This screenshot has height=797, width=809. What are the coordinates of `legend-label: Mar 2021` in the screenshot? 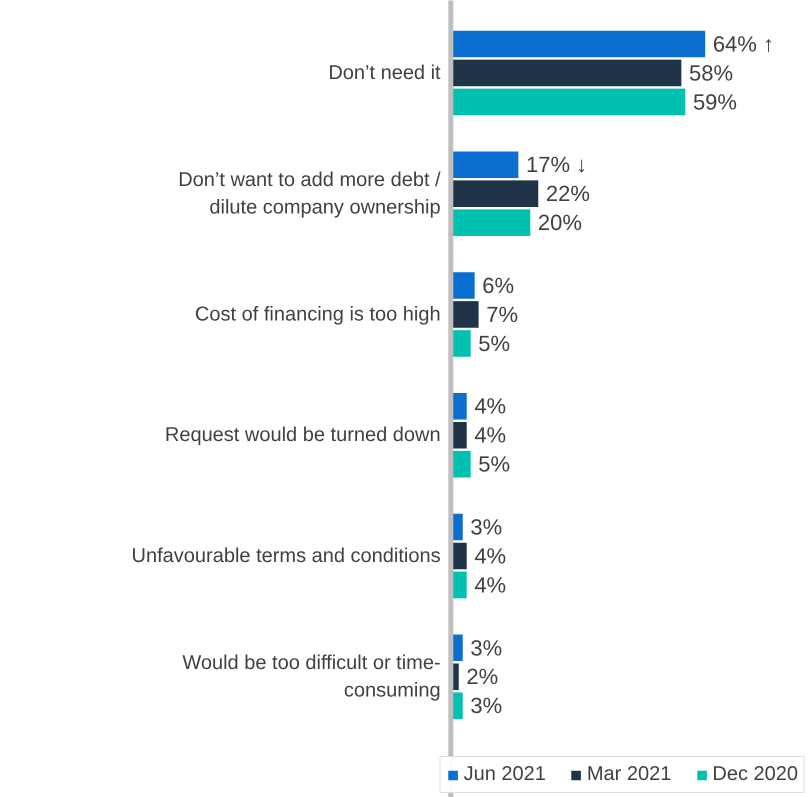 It's located at (629, 774).